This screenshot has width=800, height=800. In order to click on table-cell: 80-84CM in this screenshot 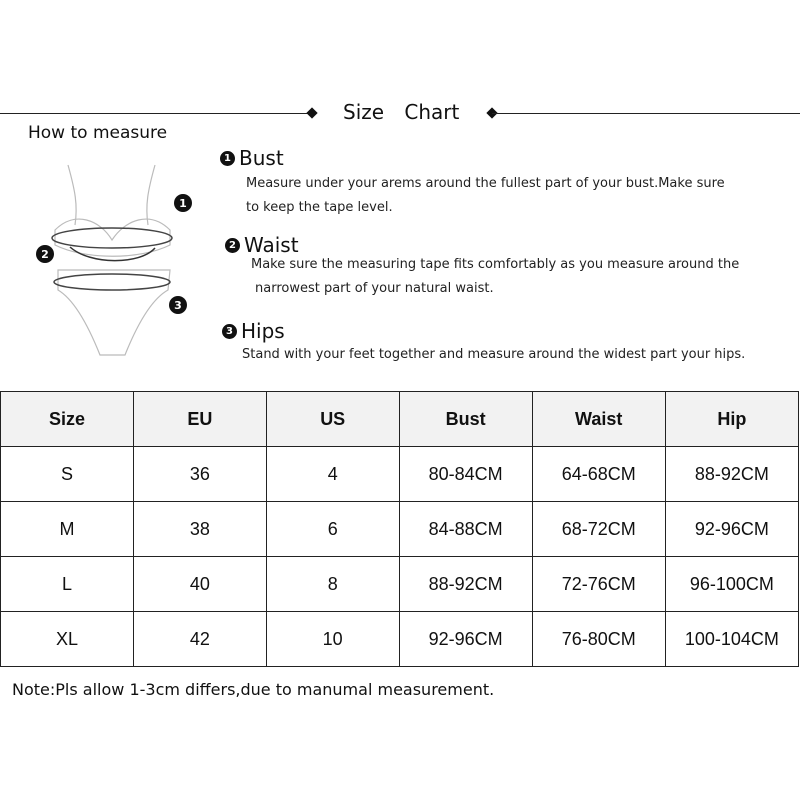, I will do `click(465, 474)`.